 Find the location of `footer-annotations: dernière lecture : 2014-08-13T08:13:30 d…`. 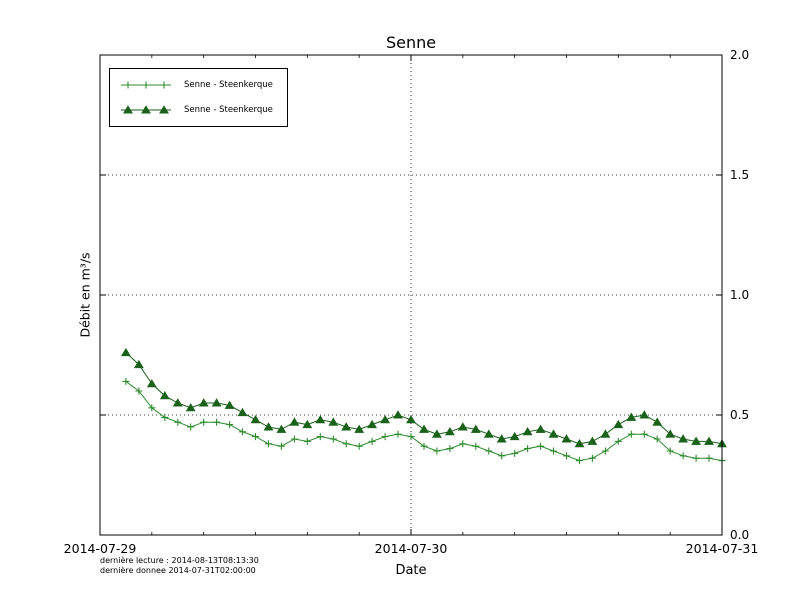

footer-annotations: dernière lecture : 2014-08-13T08:13:30 d… is located at coordinates (179, 565).